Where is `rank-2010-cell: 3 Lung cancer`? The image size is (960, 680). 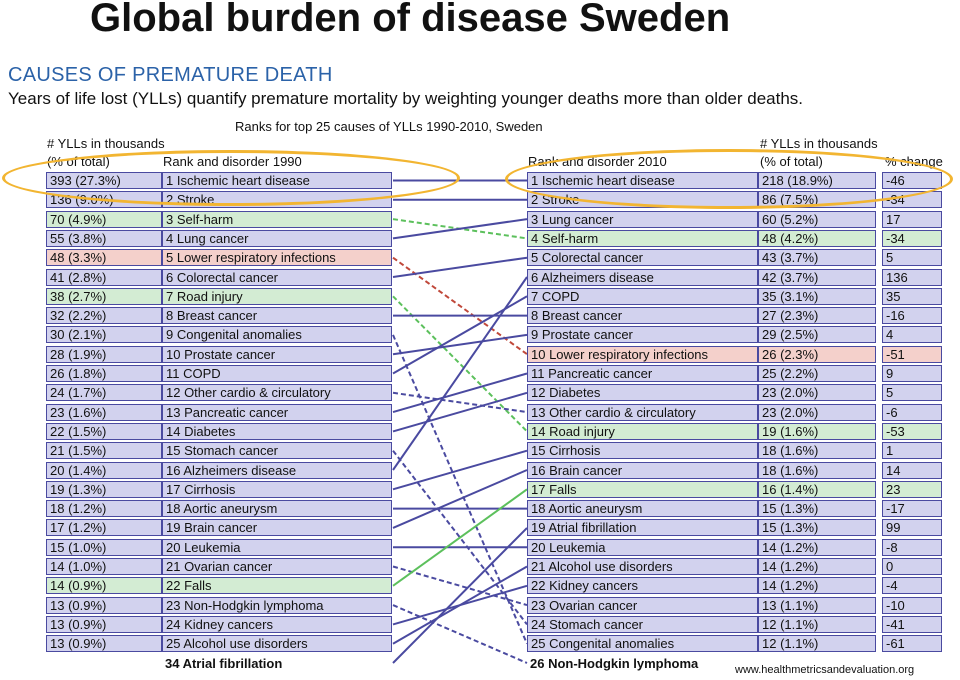 rank-2010-cell: 3 Lung cancer is located at coordinates (642, 219).